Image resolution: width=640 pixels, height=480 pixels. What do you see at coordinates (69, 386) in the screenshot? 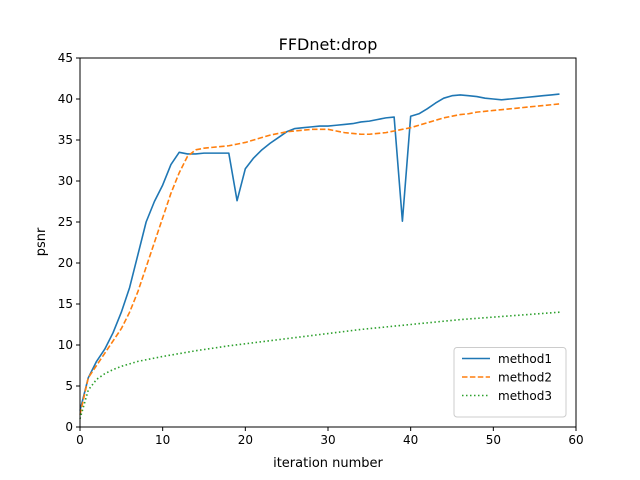
I see `y-tick-label: 5` at bounding box center [69, 386].